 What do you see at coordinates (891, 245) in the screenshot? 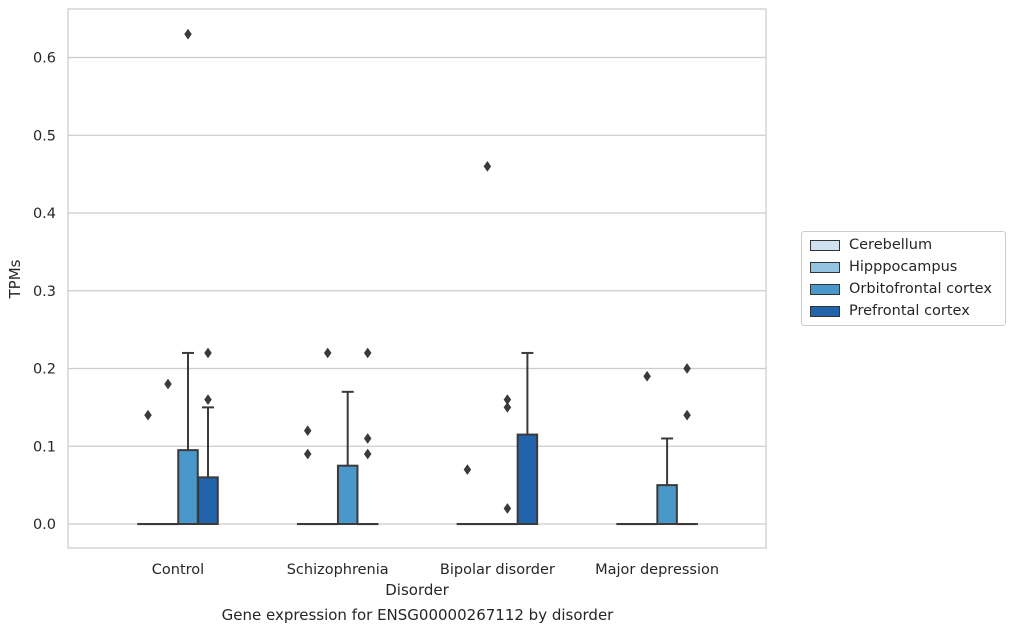
I see `legend-label-cerebellum: Cerebellum` at bounding box center [891, 245].